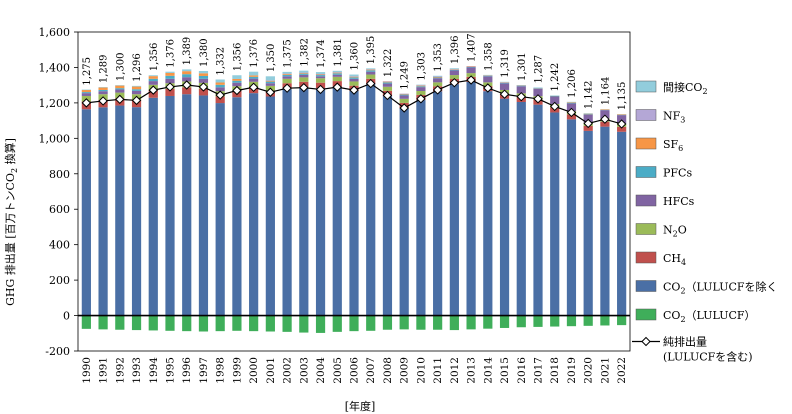 This screenshot has height=414, width=792. What do you see at coordinates (589, 95) in the screenshot?
I see `bar-total-label: 1,142` at bounding box center [589, 95].